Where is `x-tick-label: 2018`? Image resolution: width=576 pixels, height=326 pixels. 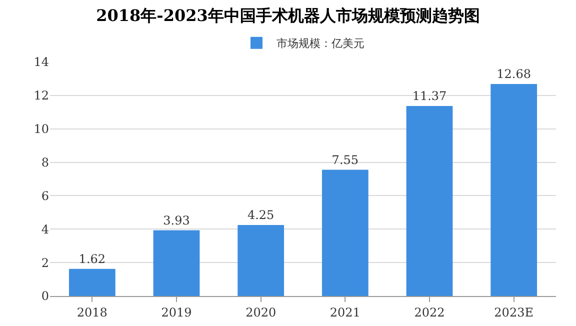
x-tick-label: 2018 is located at coordinates (92, 312).